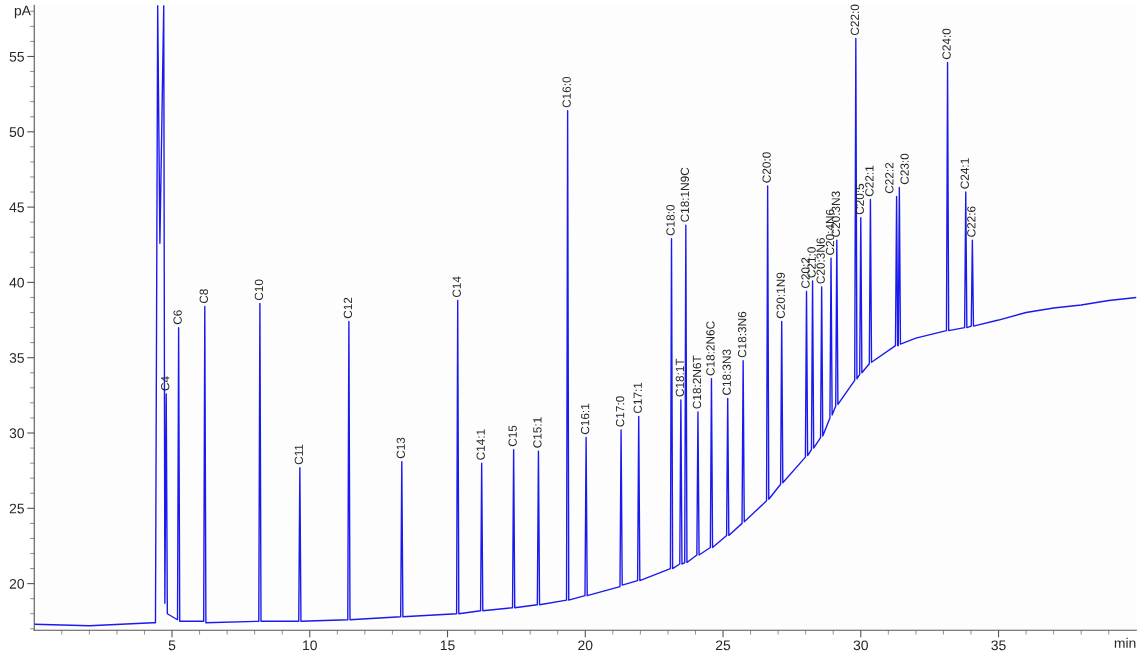 The height and width of the screenshot is (660, 1142). Describe the element at coordinates (512, 436) in the screenshot. I see `annotation: C15` at that location.